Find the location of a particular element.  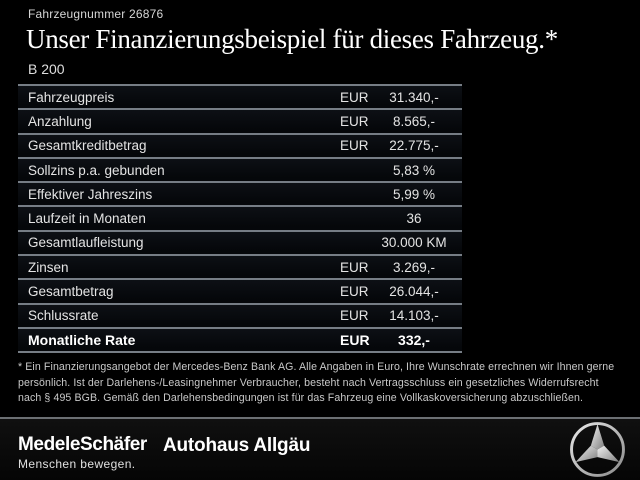

row-label: Monatliche Rate is located at coordinates (82, 340).